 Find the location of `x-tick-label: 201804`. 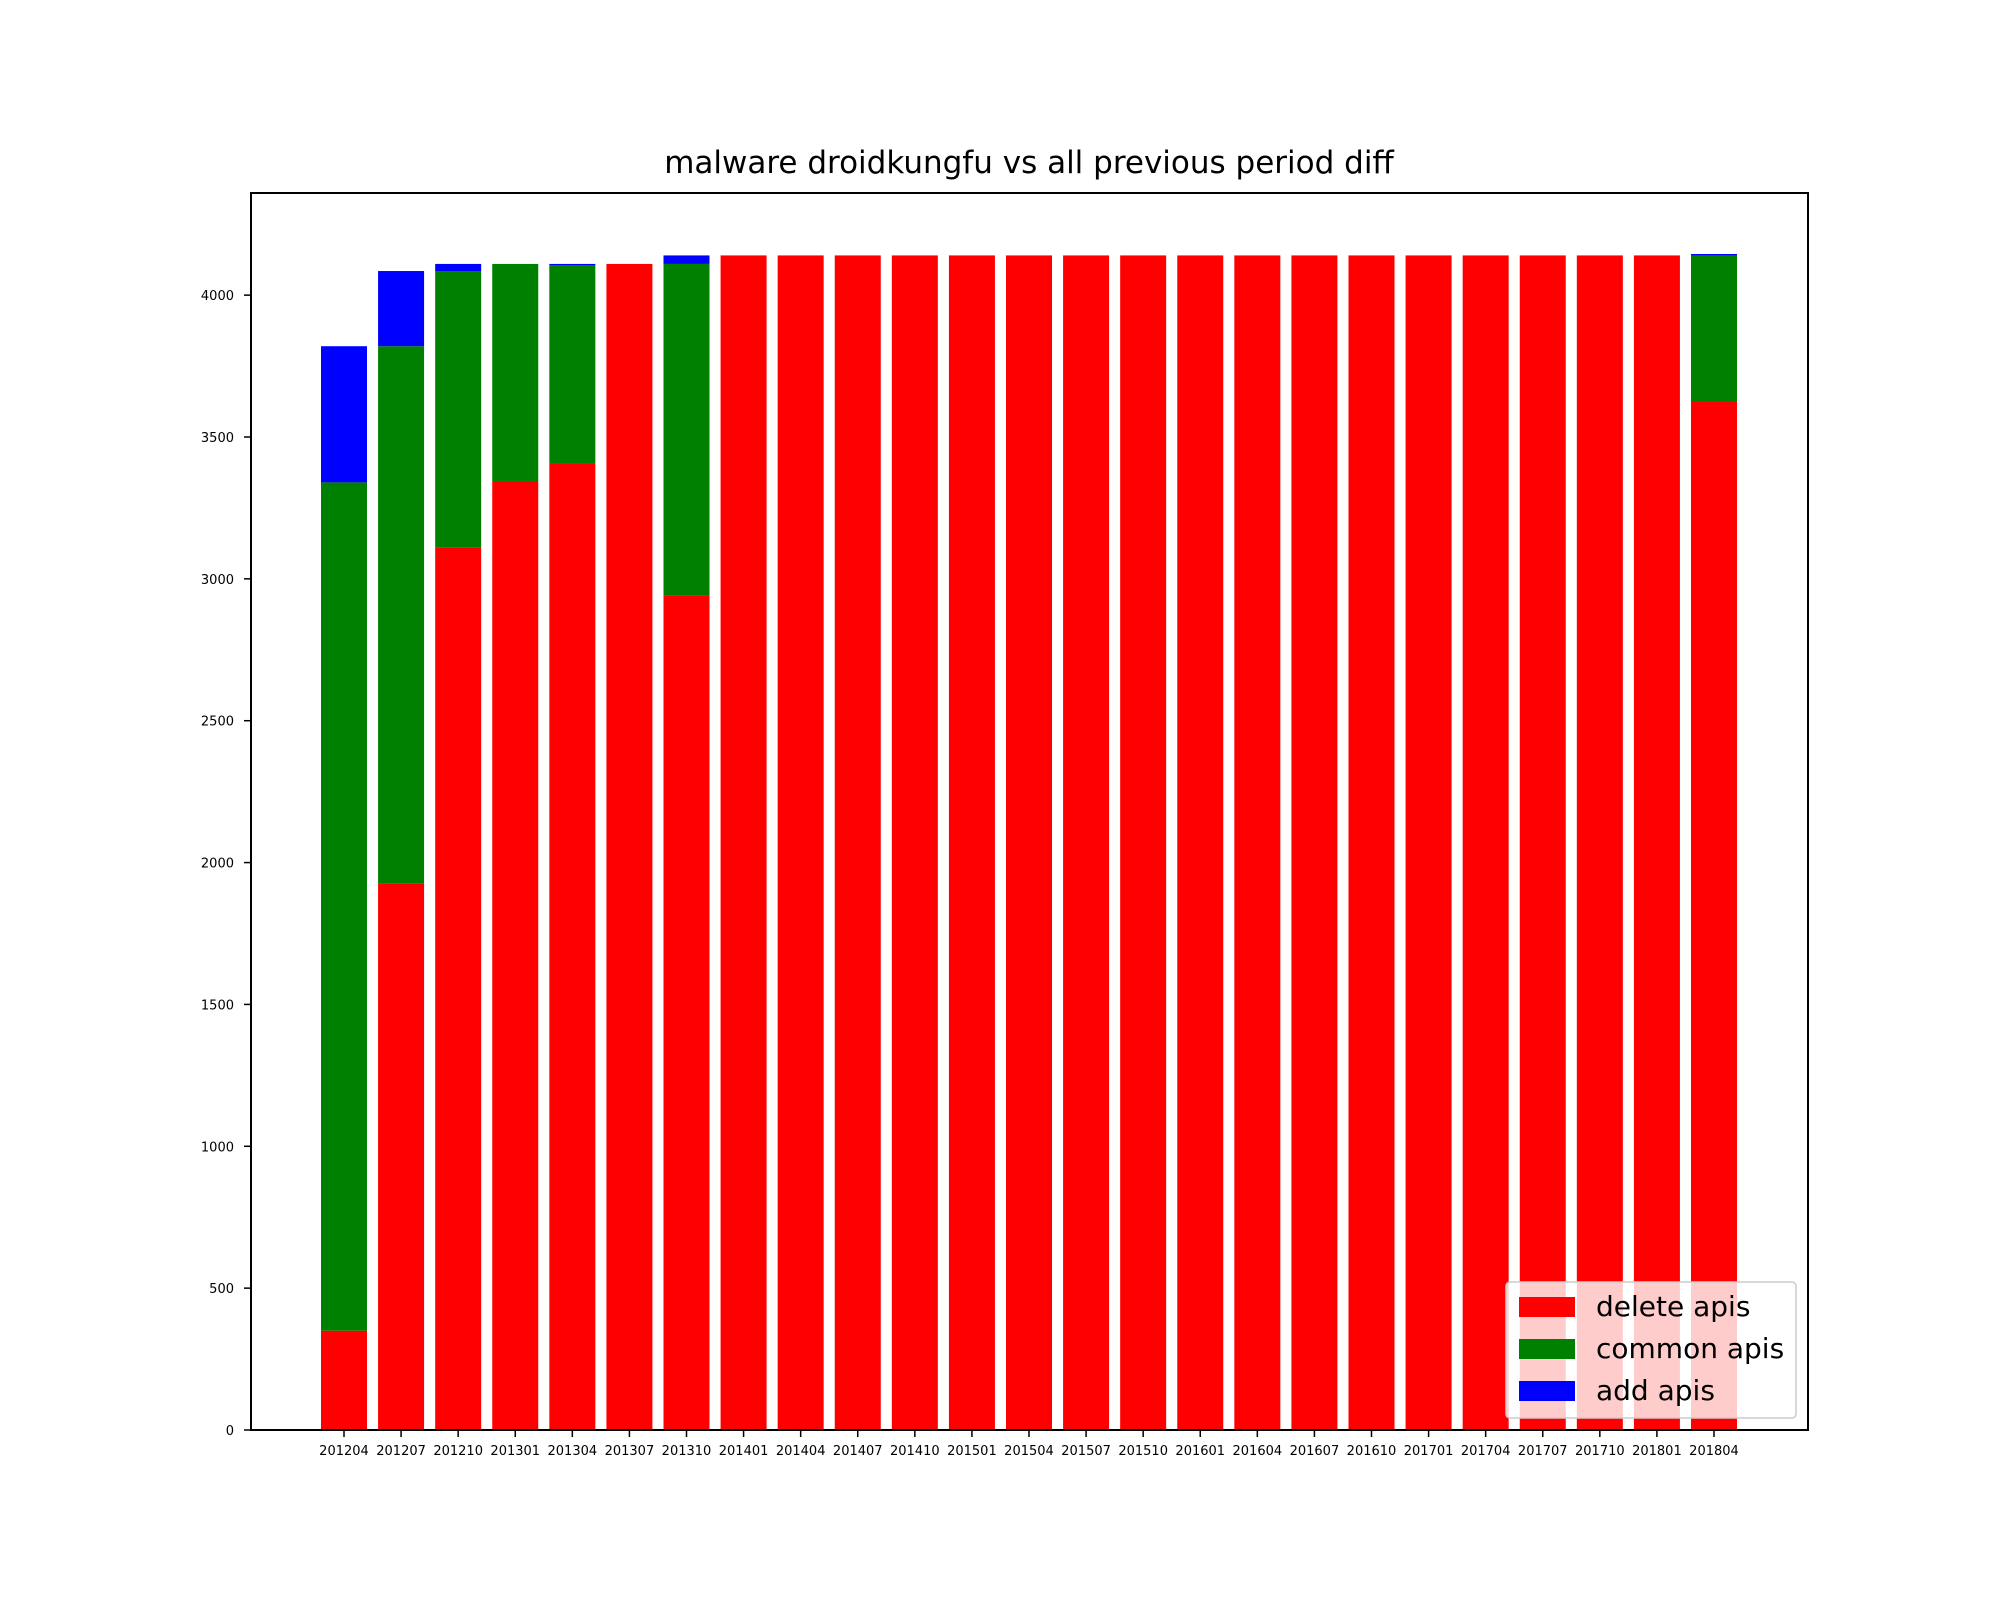

x-tick-label: 201804 is located at coordinates (1714, 1451).